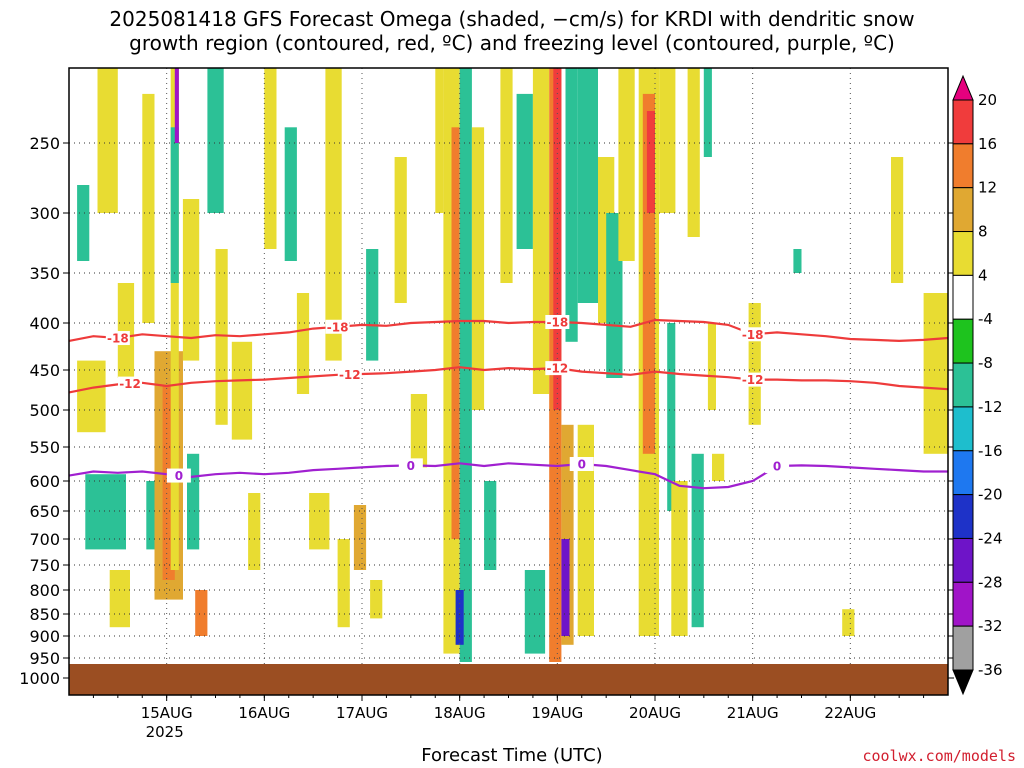 This screenshot has width=1024, height=768. What do you see at coordinates (44, 370) in the screenshot?
I see `y-tick-label: 450` at bounding box center [44, 370].